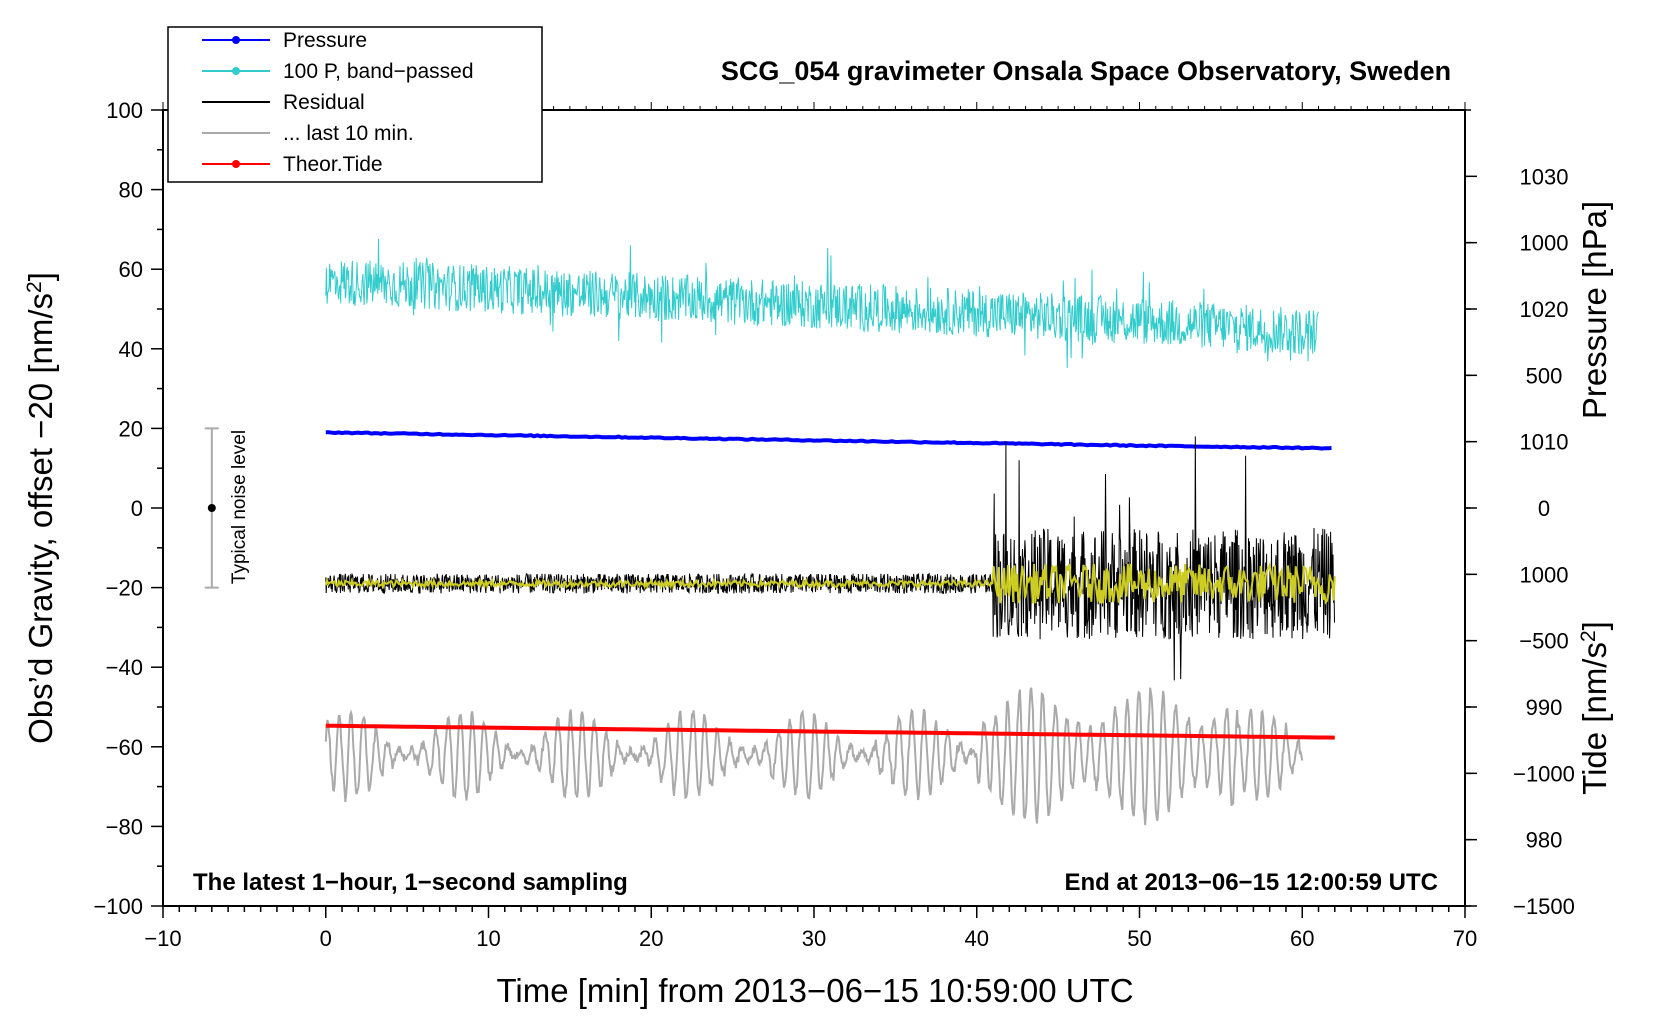  What do you see at coordinates (1594, 718) in the screenshot?
I see `y-tide-title-main: Tide [nm/s` at bounding box center [1594, 718].